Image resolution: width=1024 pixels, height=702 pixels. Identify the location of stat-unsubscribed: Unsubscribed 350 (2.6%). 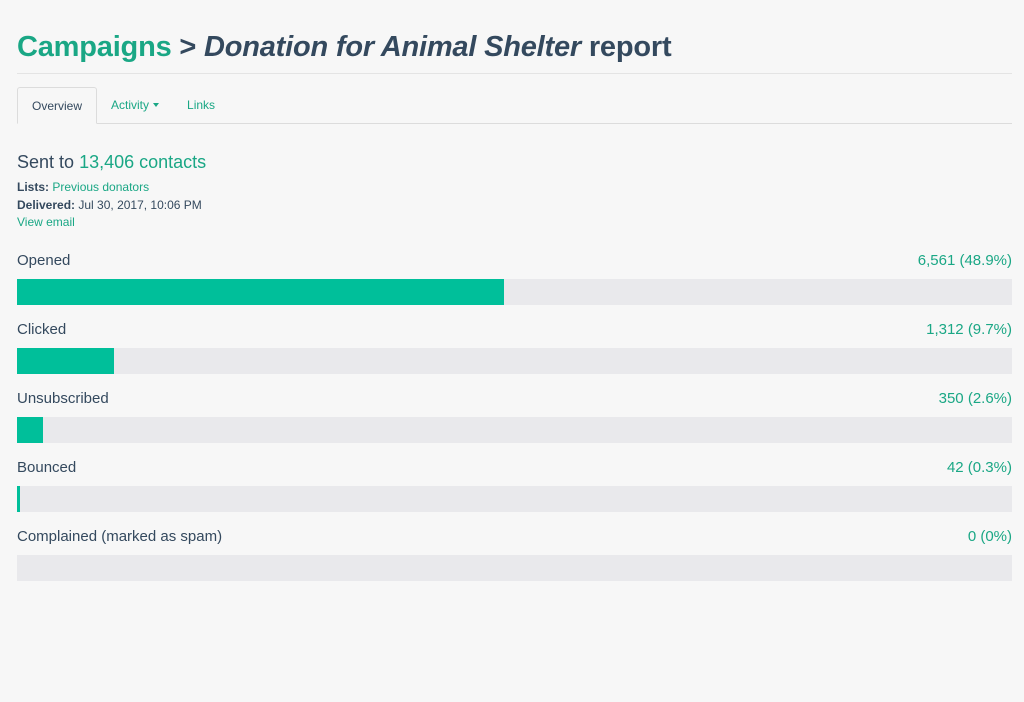
(514, 423).